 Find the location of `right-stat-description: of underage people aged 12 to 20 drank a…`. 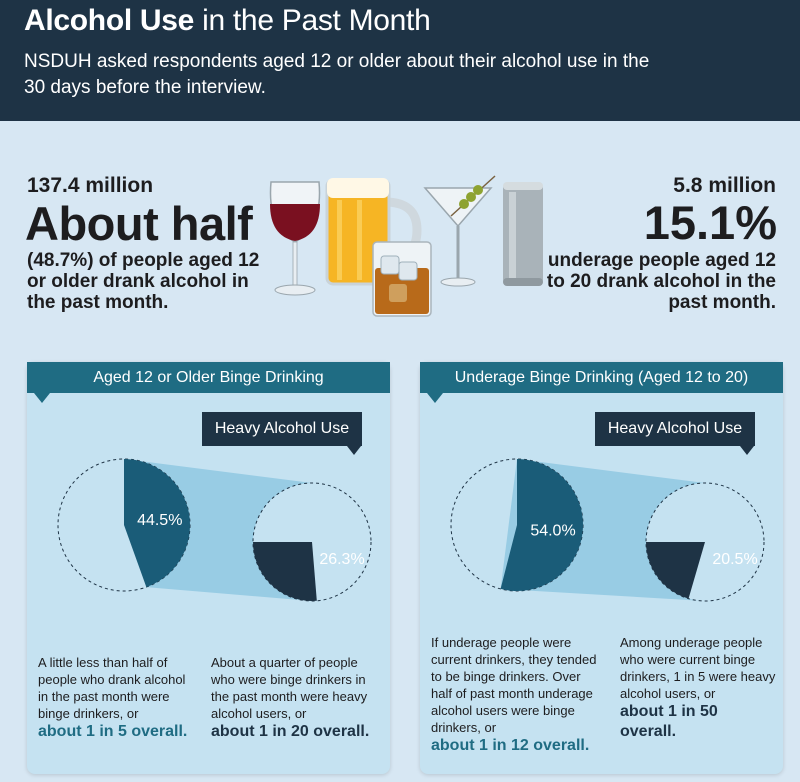

right-stat-description: of underage people aged 12 to 20 drank a… is located at coordinates (650, 281).